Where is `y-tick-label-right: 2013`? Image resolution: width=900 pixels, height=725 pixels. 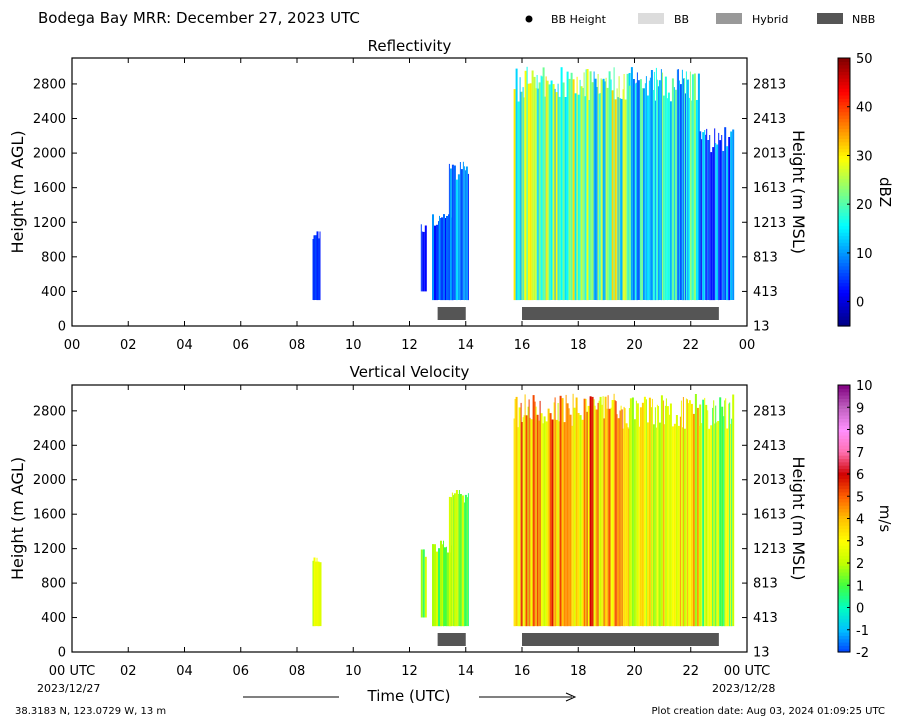 y-tick-label-right: 2013 is located at coordinates (769, 154).